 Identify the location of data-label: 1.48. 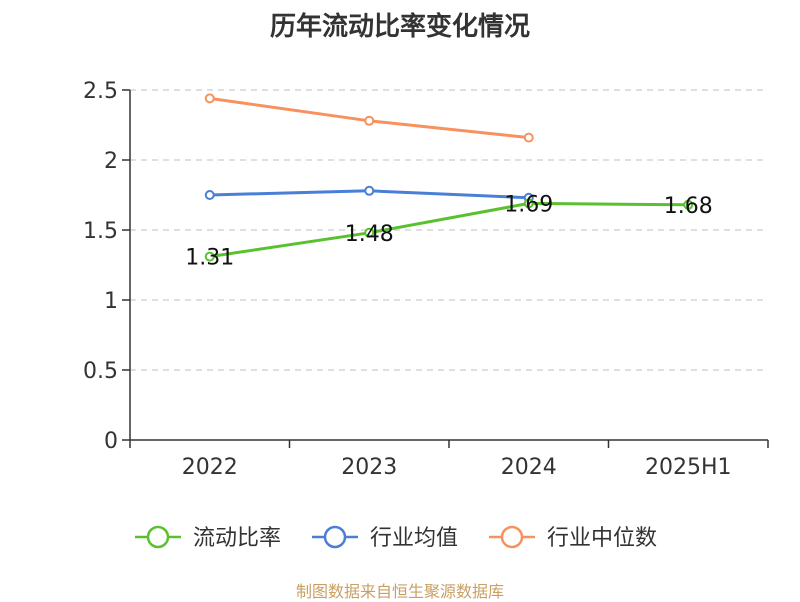
(369, 234).